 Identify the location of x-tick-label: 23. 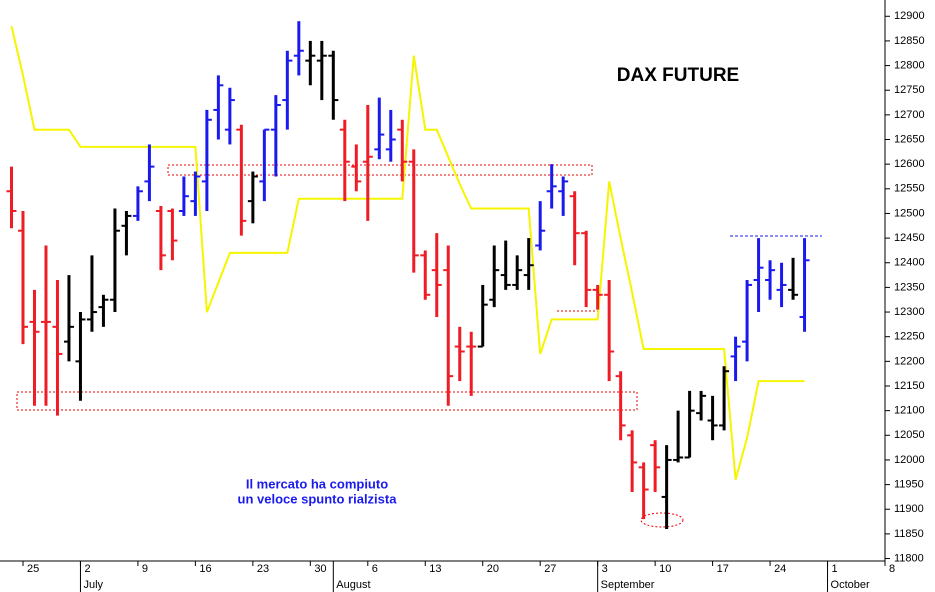
(263, 569).